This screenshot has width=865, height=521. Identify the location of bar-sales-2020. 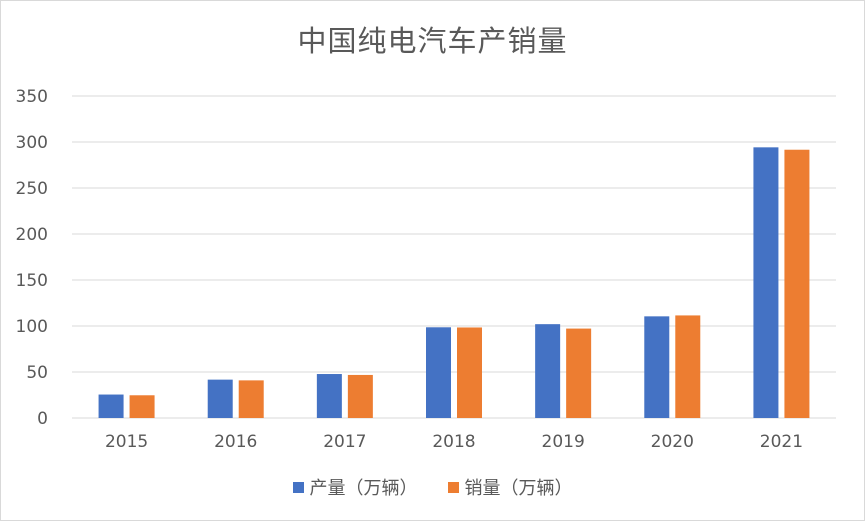
(688, 366).